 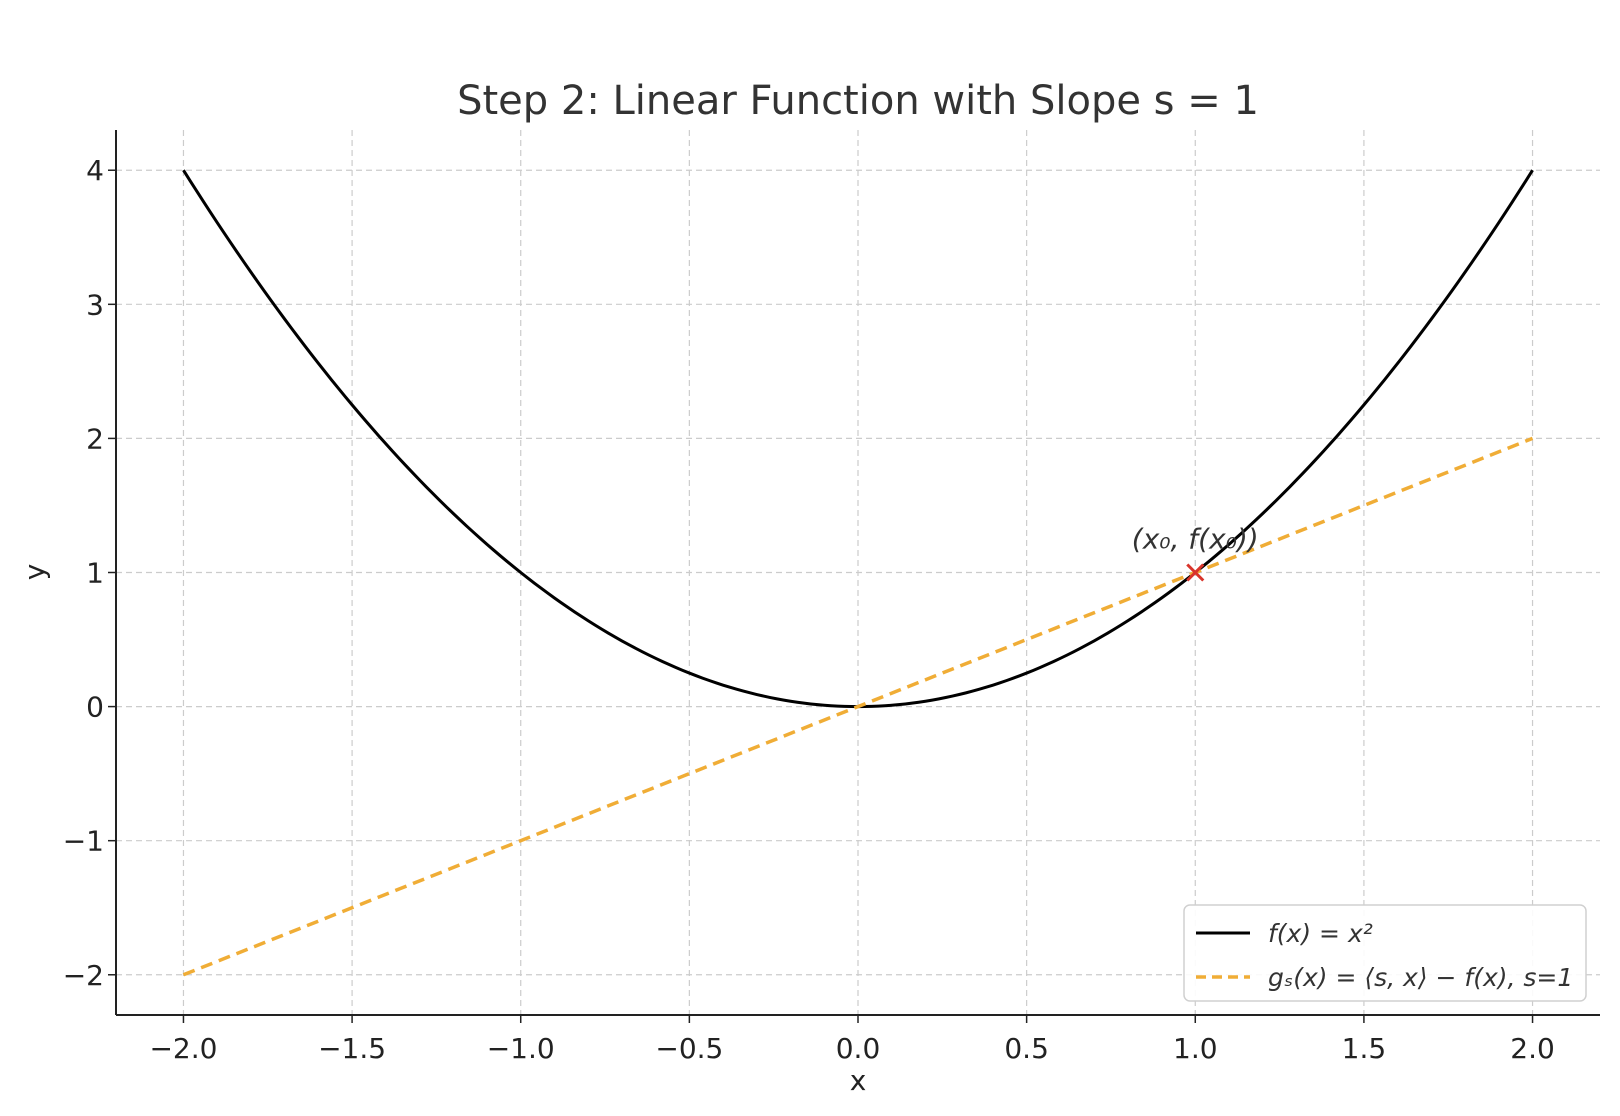 What do you see at coordinates (95, 707) in the screenshot?
I see `y-tick-label: 0` at bounding box center [95, 707].